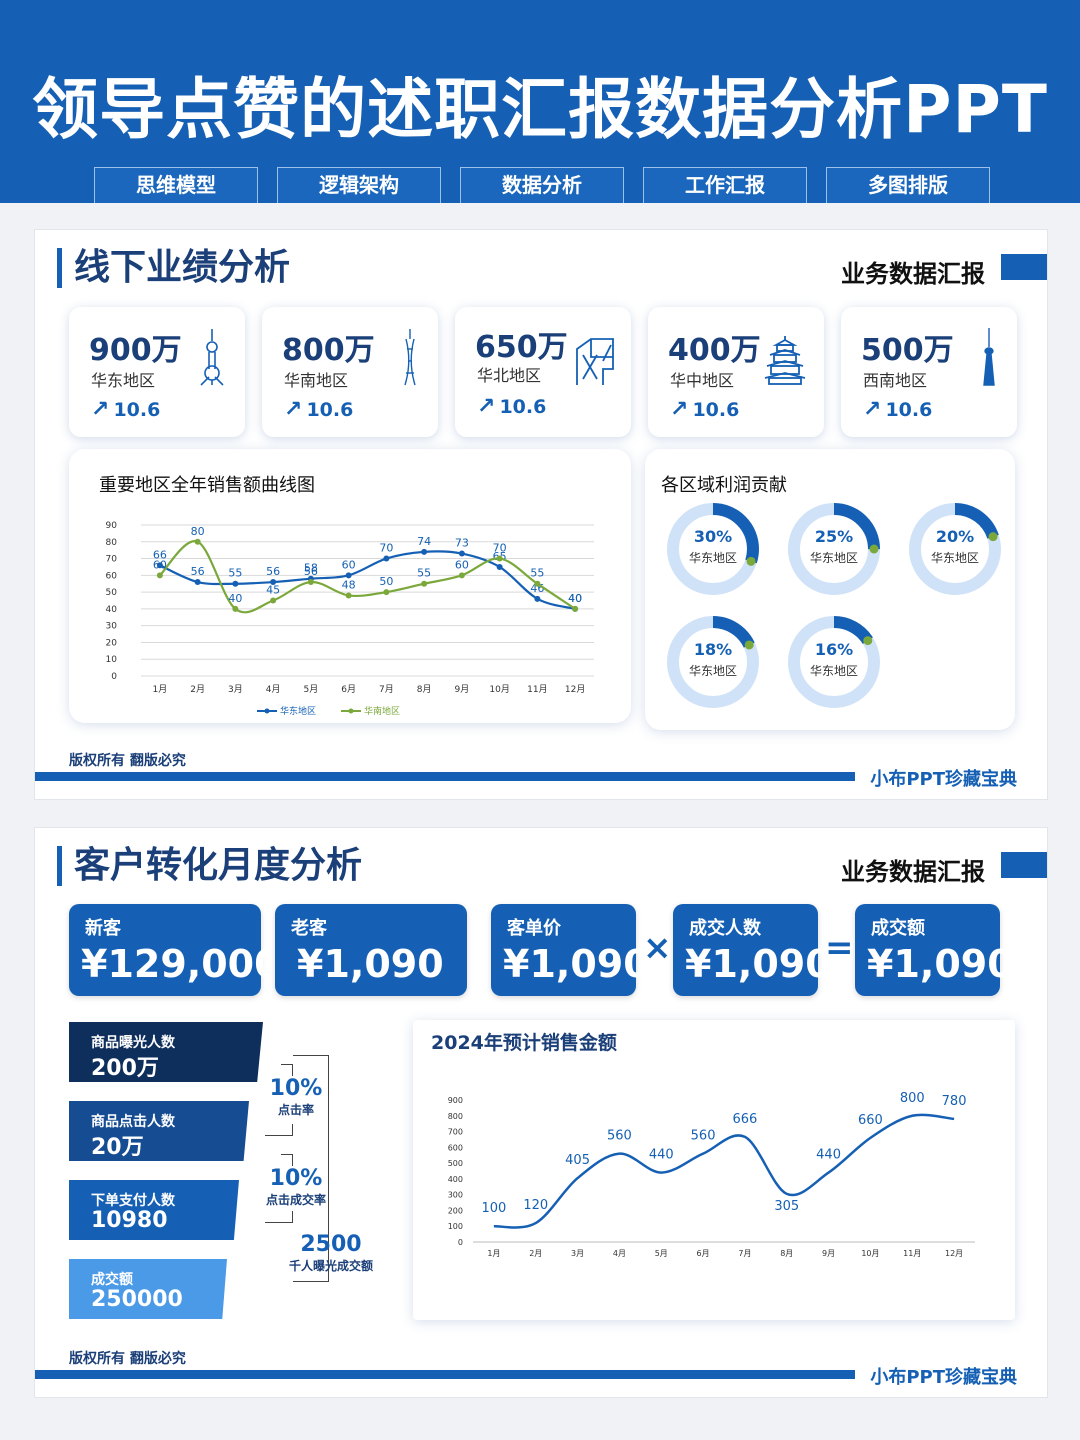  Describe the element at coordinates (499, 689) in the screenshot. I see `x-tick-label: 10月` at that location.